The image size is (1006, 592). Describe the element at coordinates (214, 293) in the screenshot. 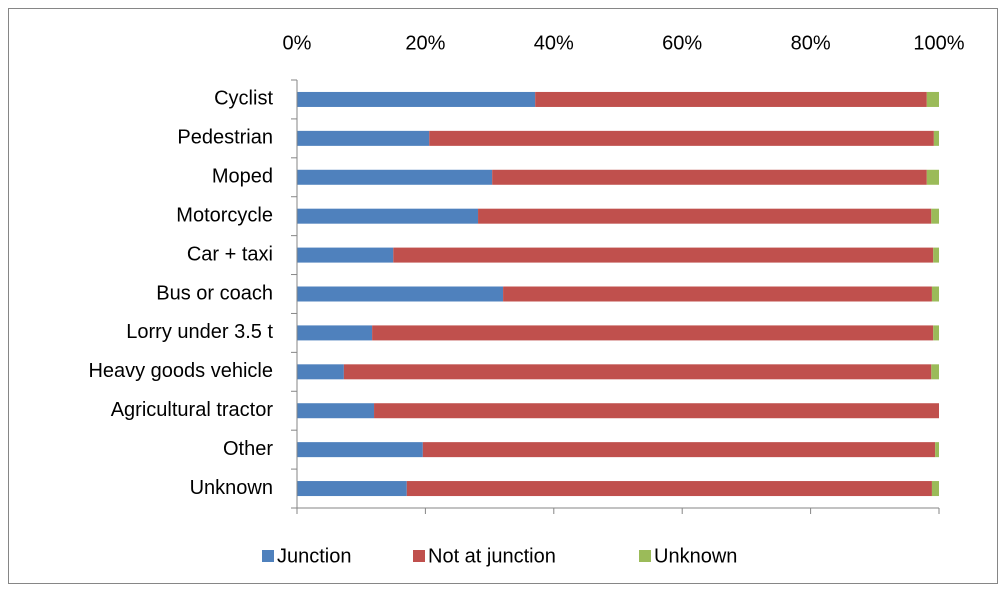

I see `y-tick-label: Bus or coach` at that location.